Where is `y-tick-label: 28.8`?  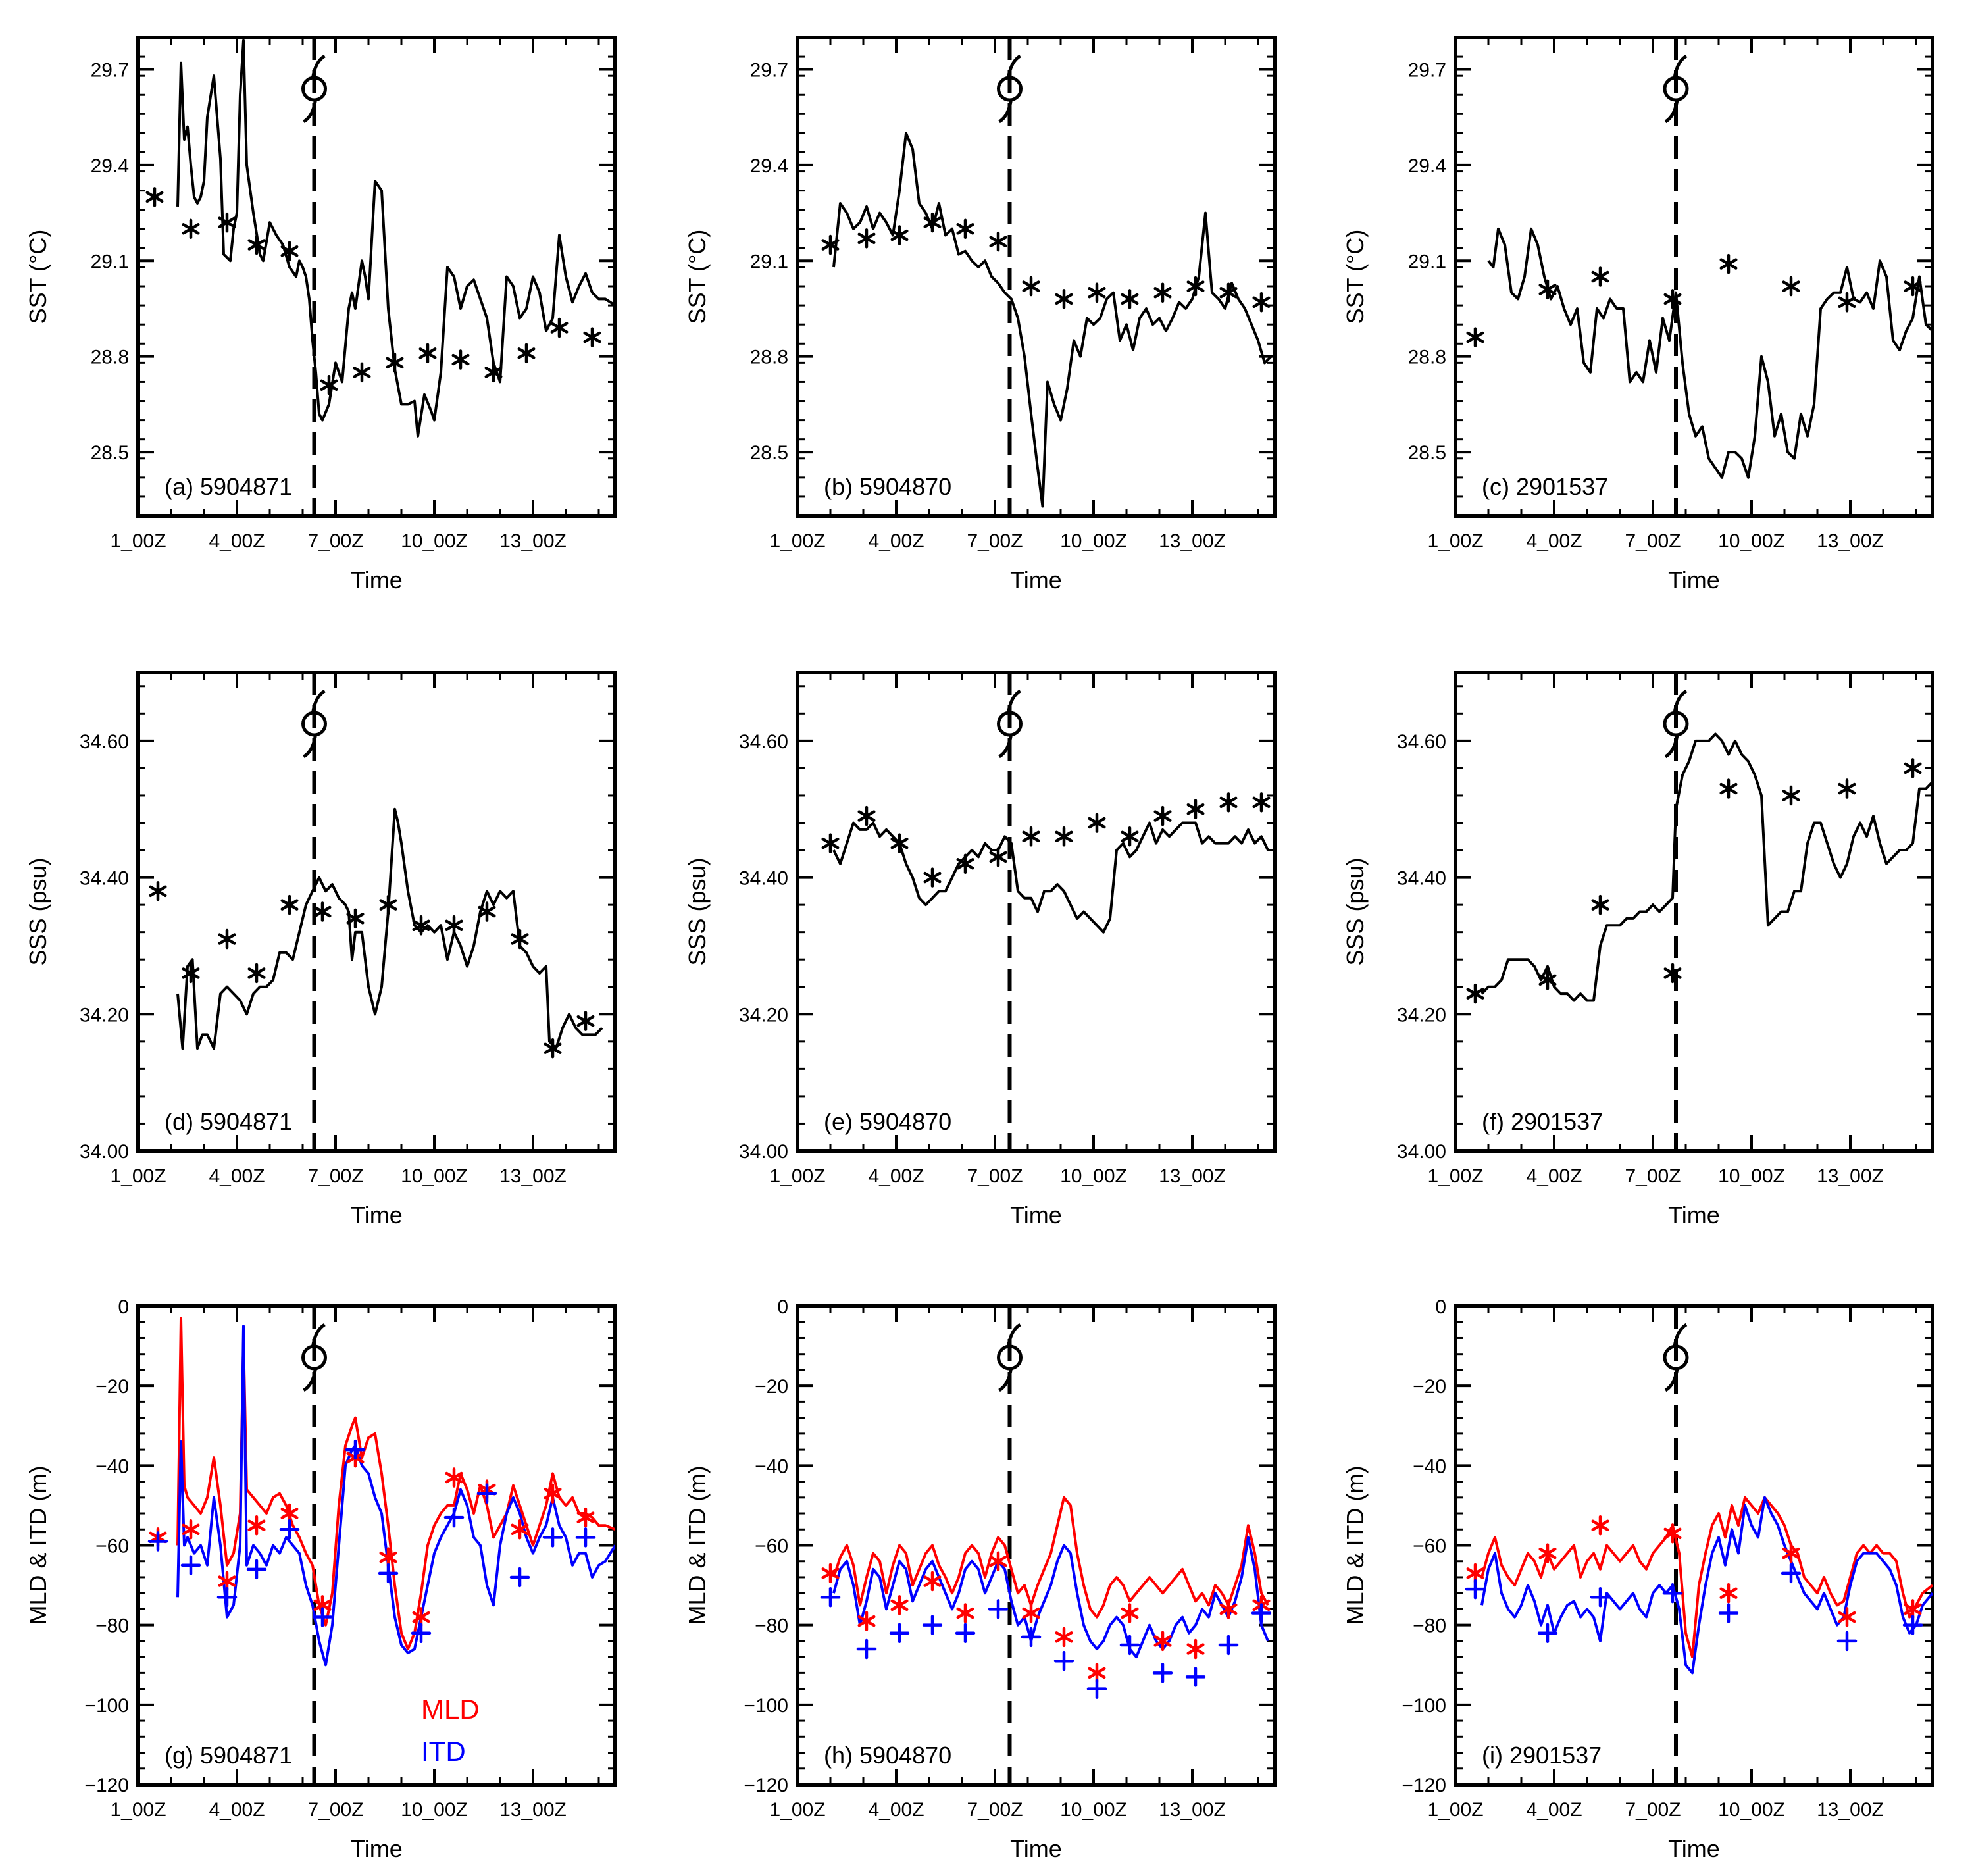 y-tick-label: 28.8 is located at coordinates (1427, 357).